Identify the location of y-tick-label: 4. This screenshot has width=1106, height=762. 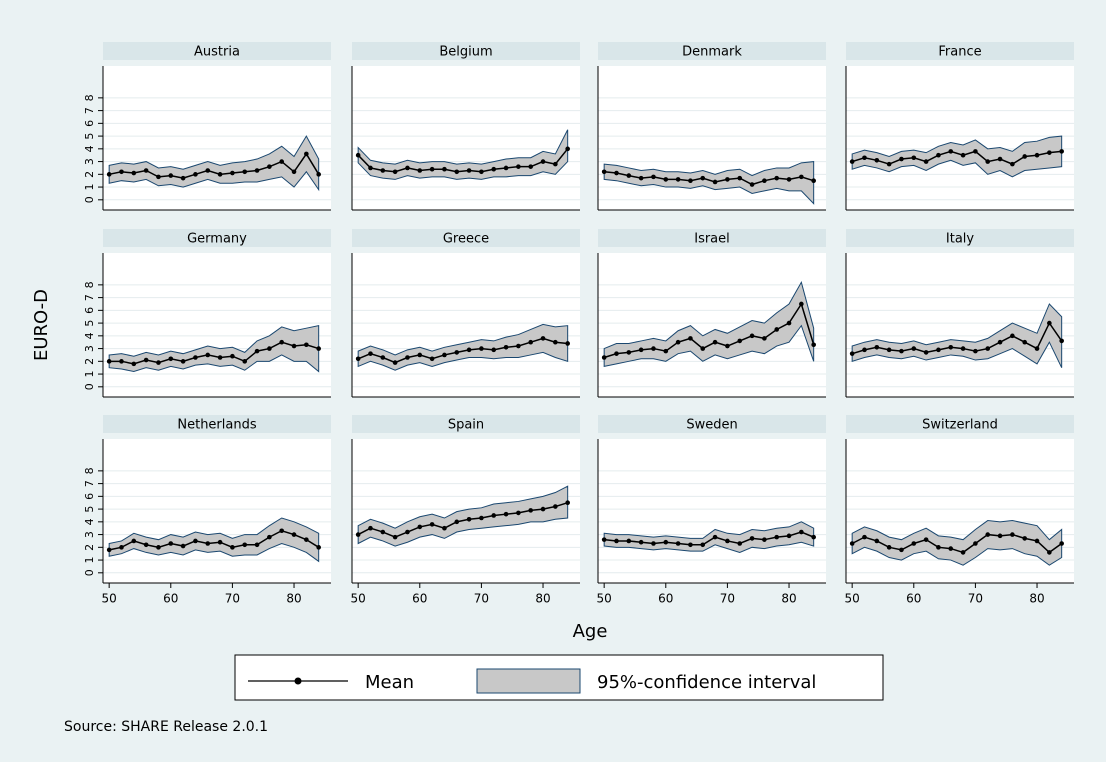
(89, 335).